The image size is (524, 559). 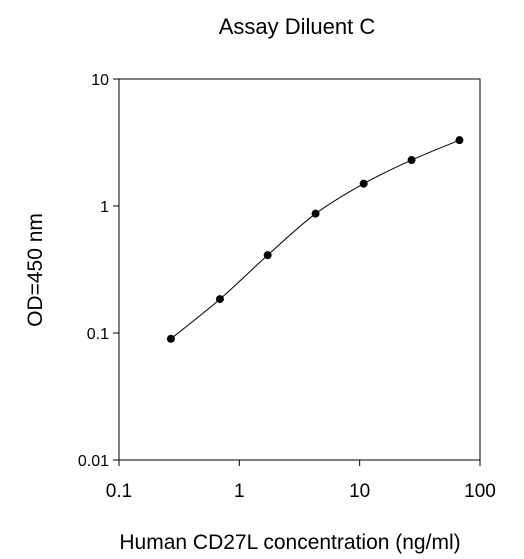 I want to click on chart-title: Assay Diluent C, so click(x=297, y=26).